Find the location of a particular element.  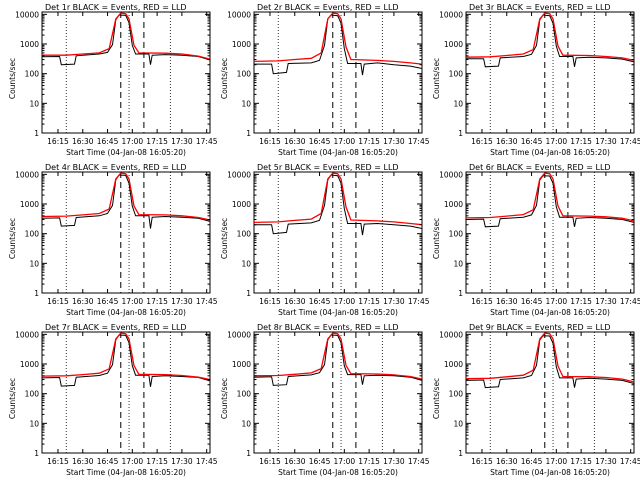

panel-title: Det 7r BLACK = Events, RED = LLD is located at coordinates (116, 327).